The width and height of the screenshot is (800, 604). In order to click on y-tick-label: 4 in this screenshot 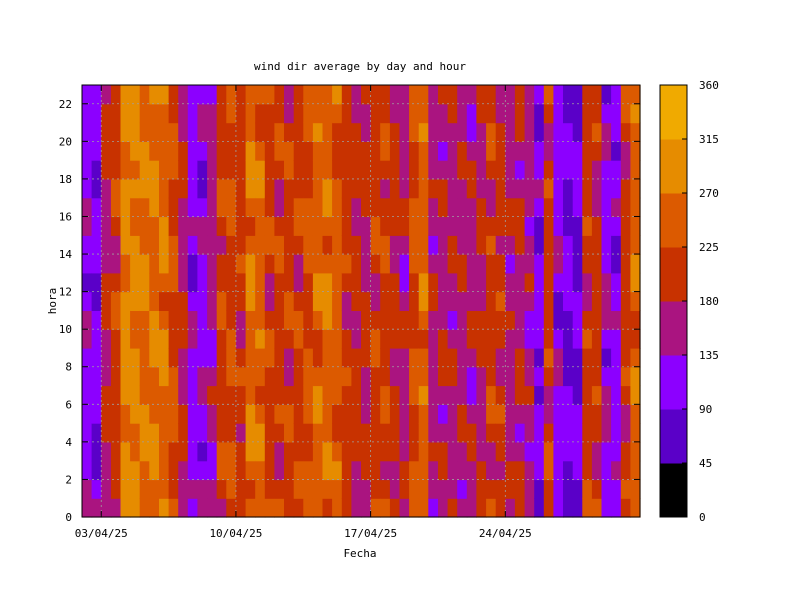, I will do `click(68, 442)`.